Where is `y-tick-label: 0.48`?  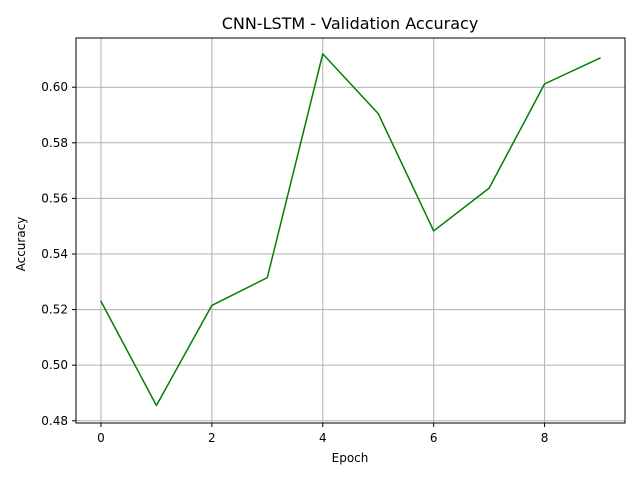 y-tick-label: 0.48 is located at coordinates (54, 421).